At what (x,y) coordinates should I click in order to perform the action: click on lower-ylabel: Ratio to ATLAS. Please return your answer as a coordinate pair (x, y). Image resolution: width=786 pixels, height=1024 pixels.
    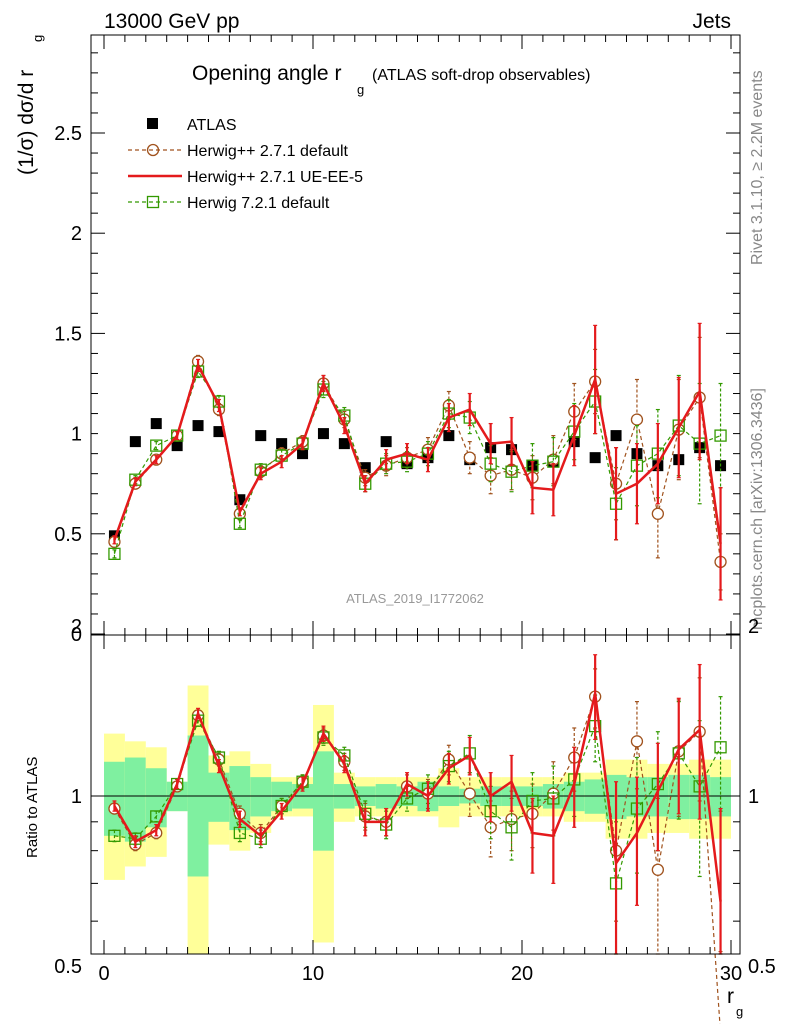
    Looking at the image, I should click on (32, 807).